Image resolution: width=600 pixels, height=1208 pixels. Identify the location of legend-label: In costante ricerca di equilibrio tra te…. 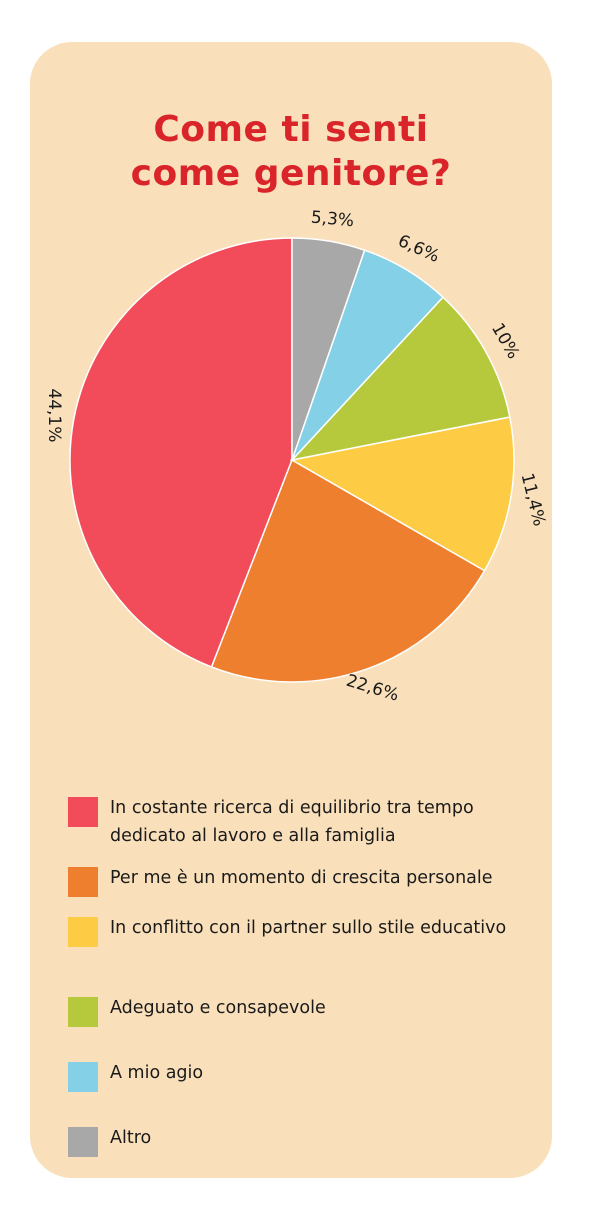
(292, 822).